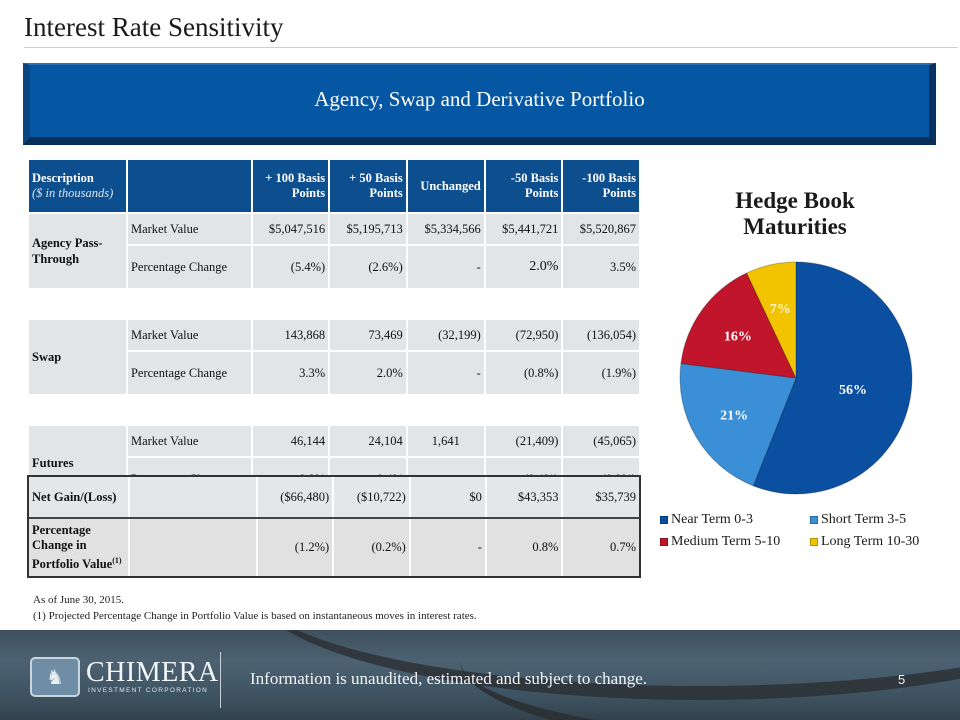 This screenshot has width=960, height=720. I want to click on legend-swatch-medium, so click(664, 542).